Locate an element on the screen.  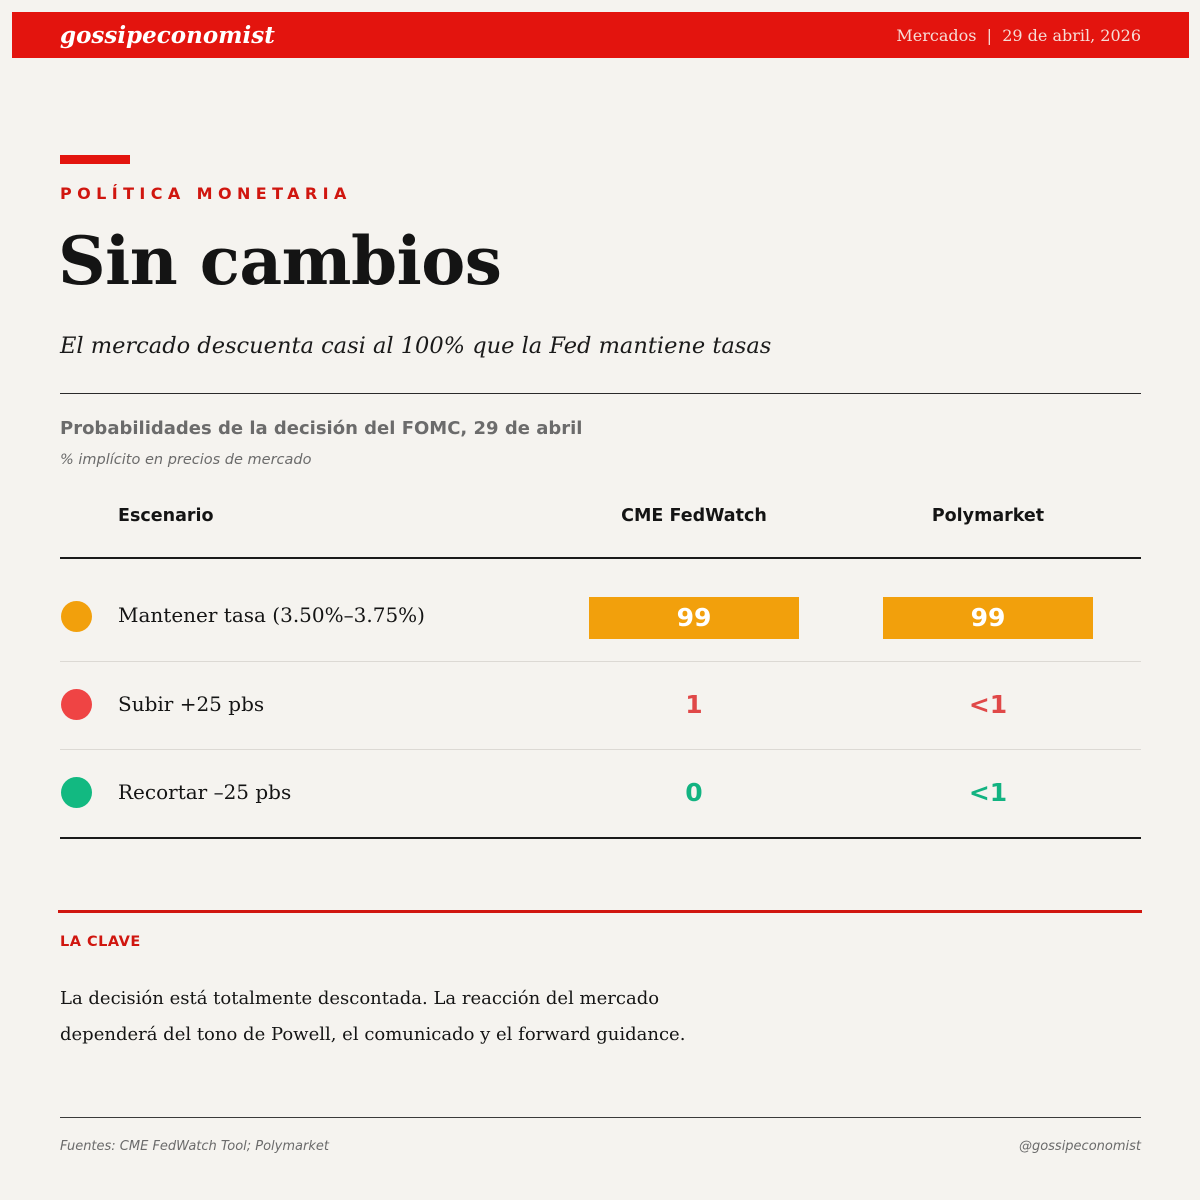
divider is located at coordinates (600, 393).